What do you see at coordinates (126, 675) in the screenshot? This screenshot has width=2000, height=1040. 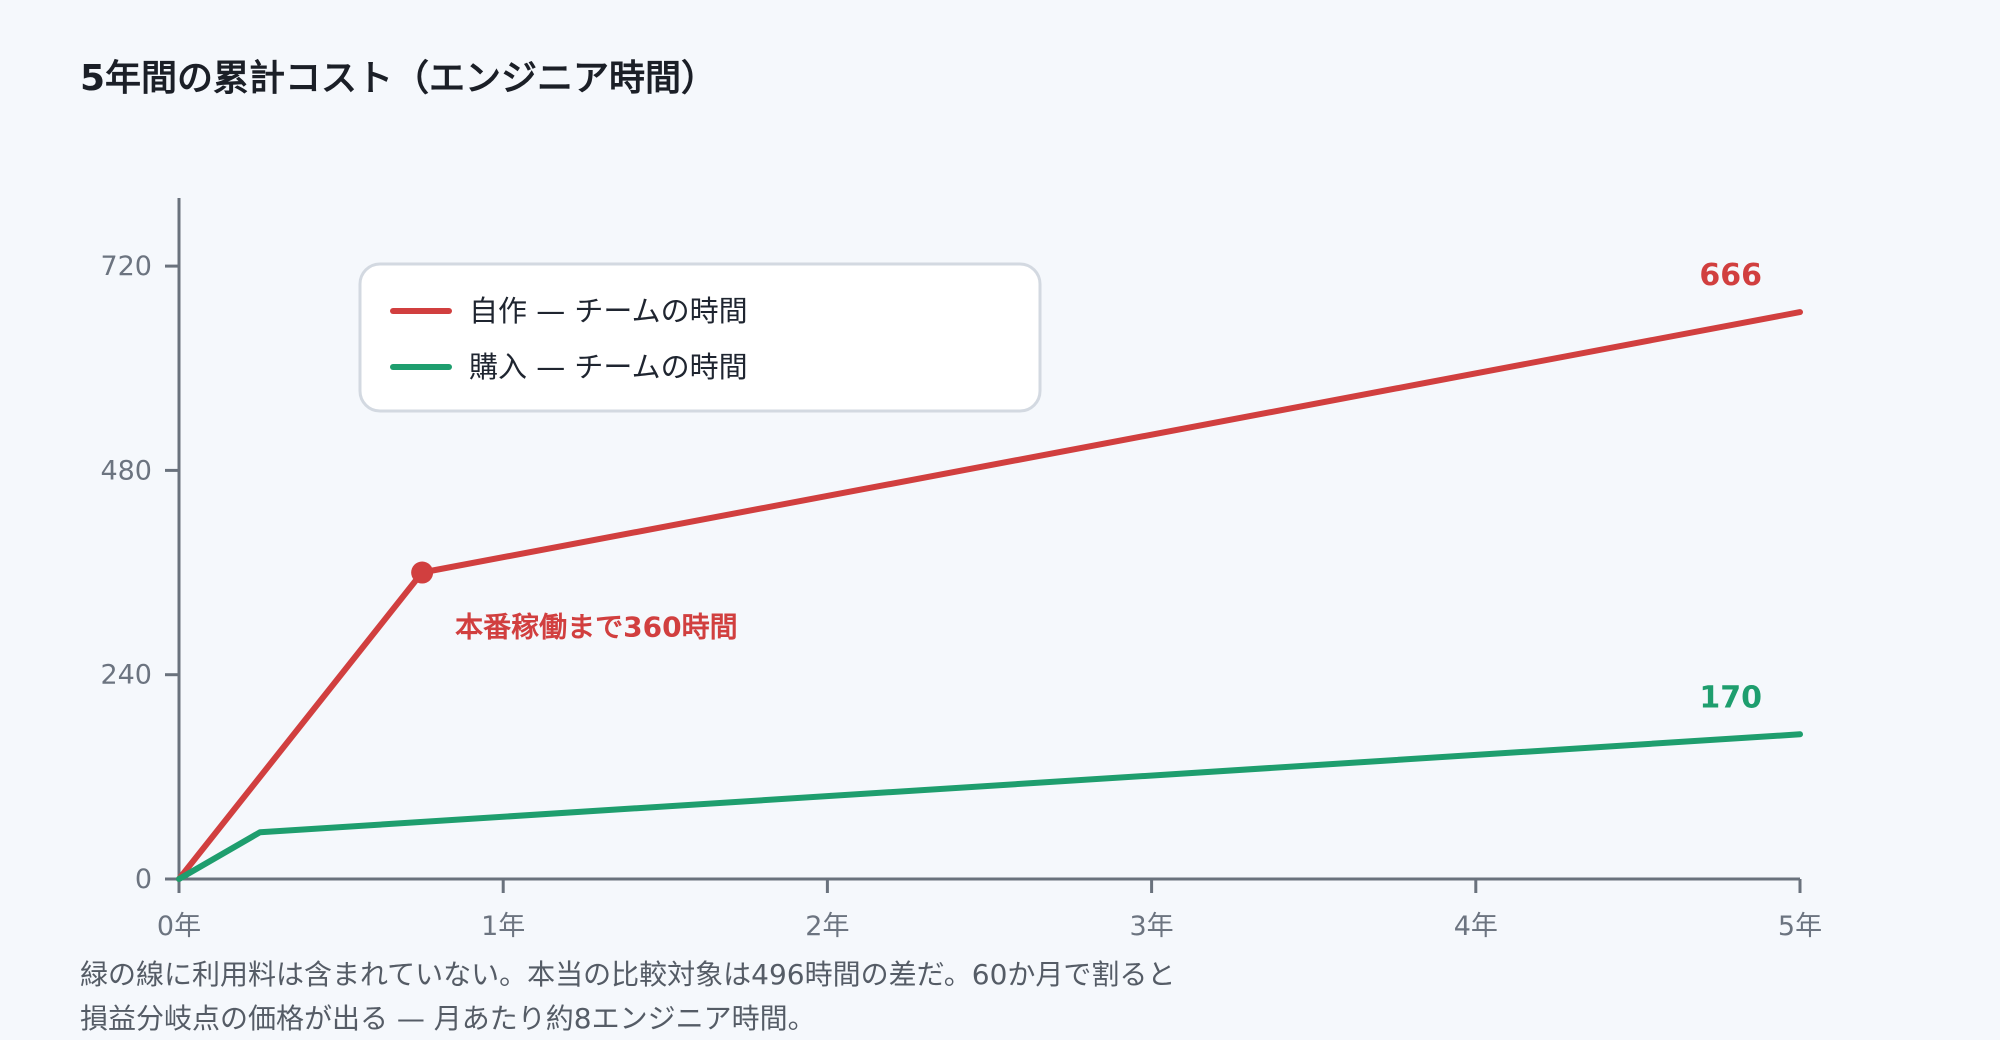 I see `y-tick-label: 240` at bounding box center [126, 675].